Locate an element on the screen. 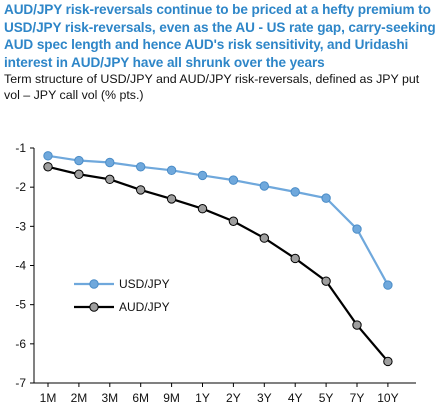 The image size is (438, 412). chart-legend: USD/JPY AUD/JPY is located at coordinates (122, 295).